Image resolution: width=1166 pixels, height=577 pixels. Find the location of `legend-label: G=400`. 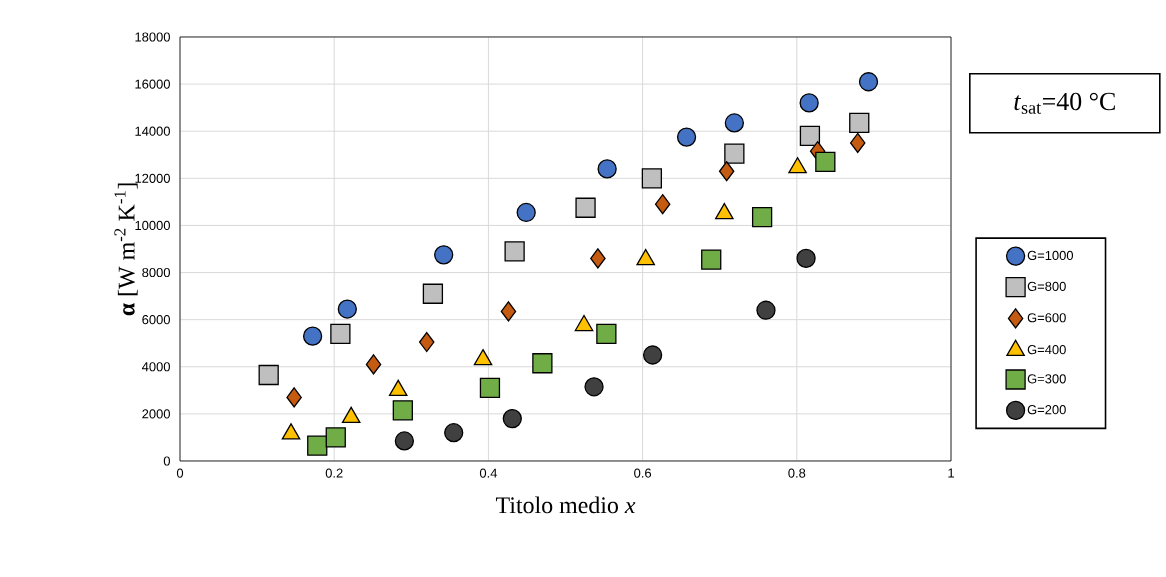

legend-label: G=400 is located at coordinates (1046, 350).